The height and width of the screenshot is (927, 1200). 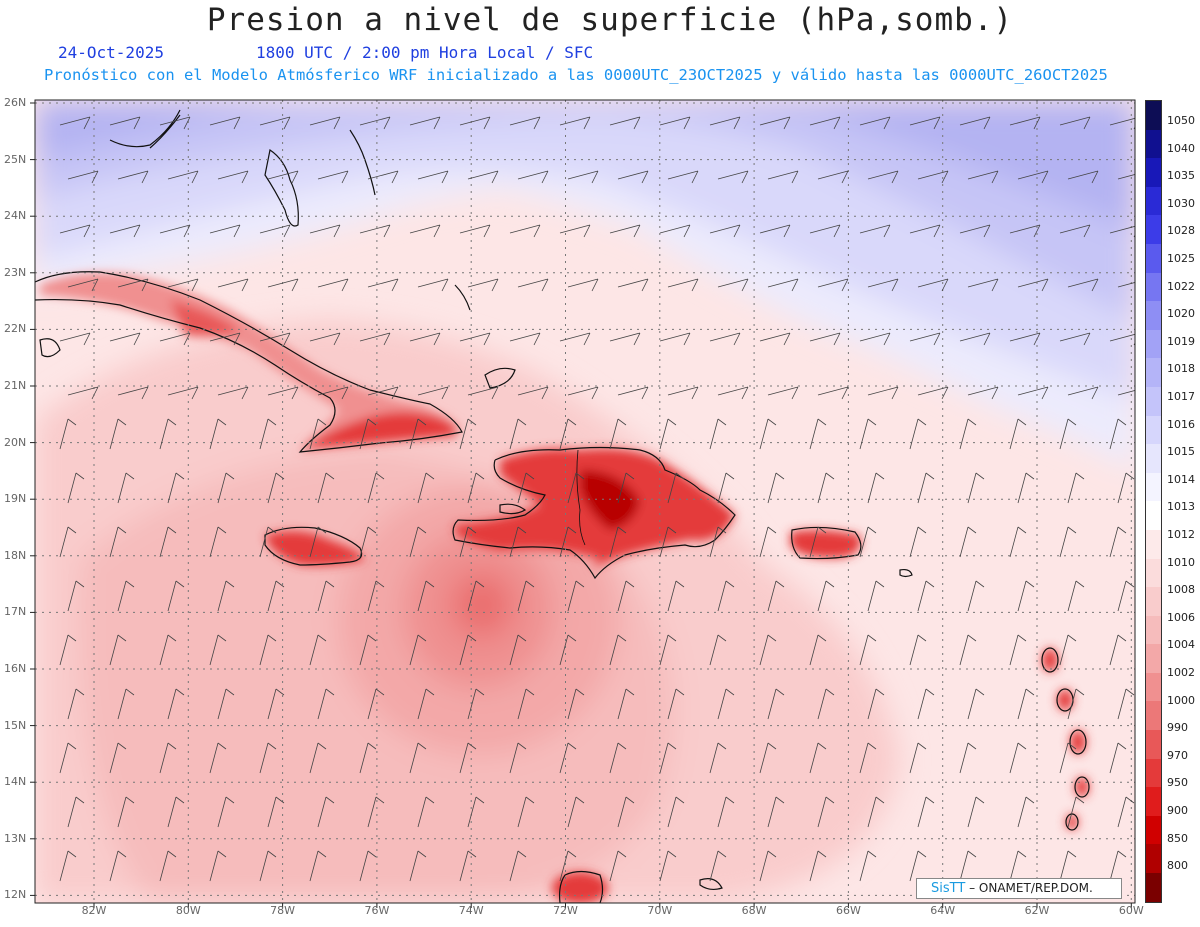 What do you see at coordinates (15, 668) in the screenshot?
I see `lat-label: 16N` at bounding box center [15, 668].